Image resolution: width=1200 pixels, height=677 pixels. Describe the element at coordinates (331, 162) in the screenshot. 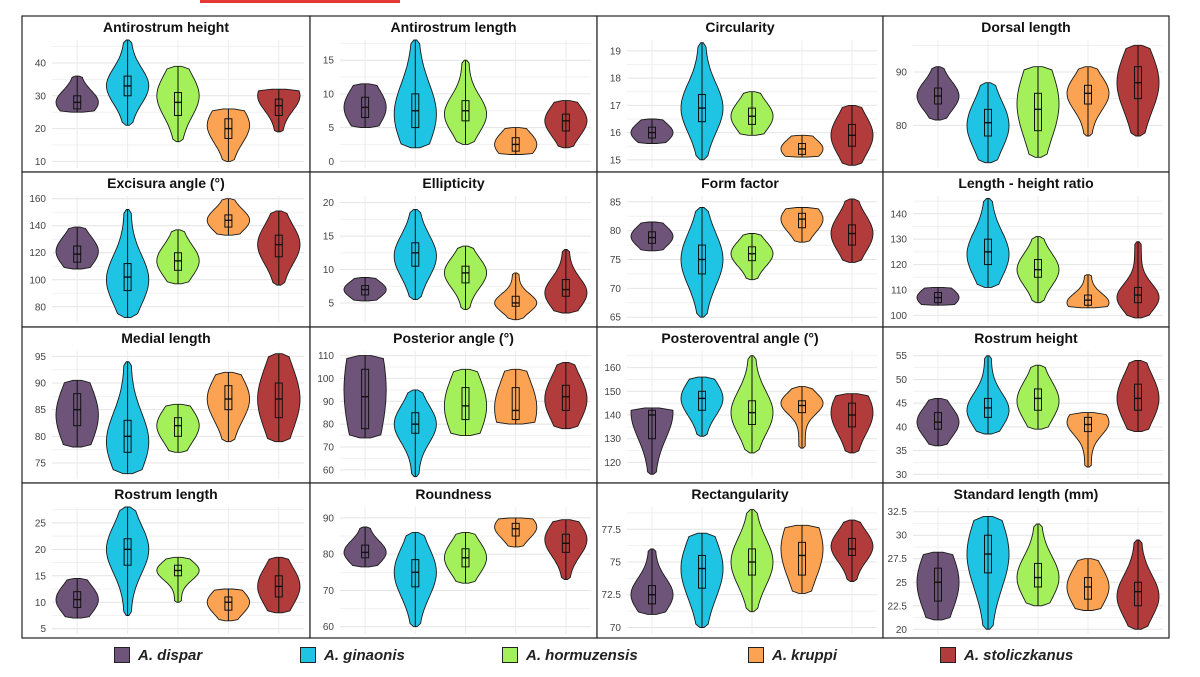

I see `y-tick-label: 0` at that location.